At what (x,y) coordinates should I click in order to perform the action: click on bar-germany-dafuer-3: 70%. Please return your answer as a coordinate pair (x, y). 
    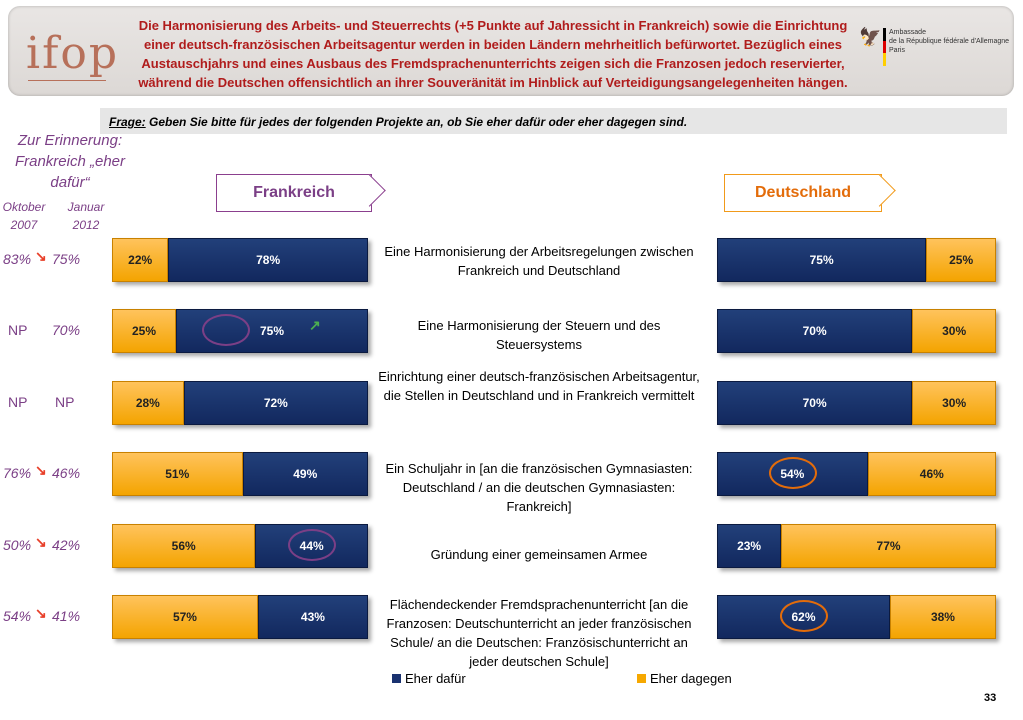
    Looking at the image, I should click on (815, 403).